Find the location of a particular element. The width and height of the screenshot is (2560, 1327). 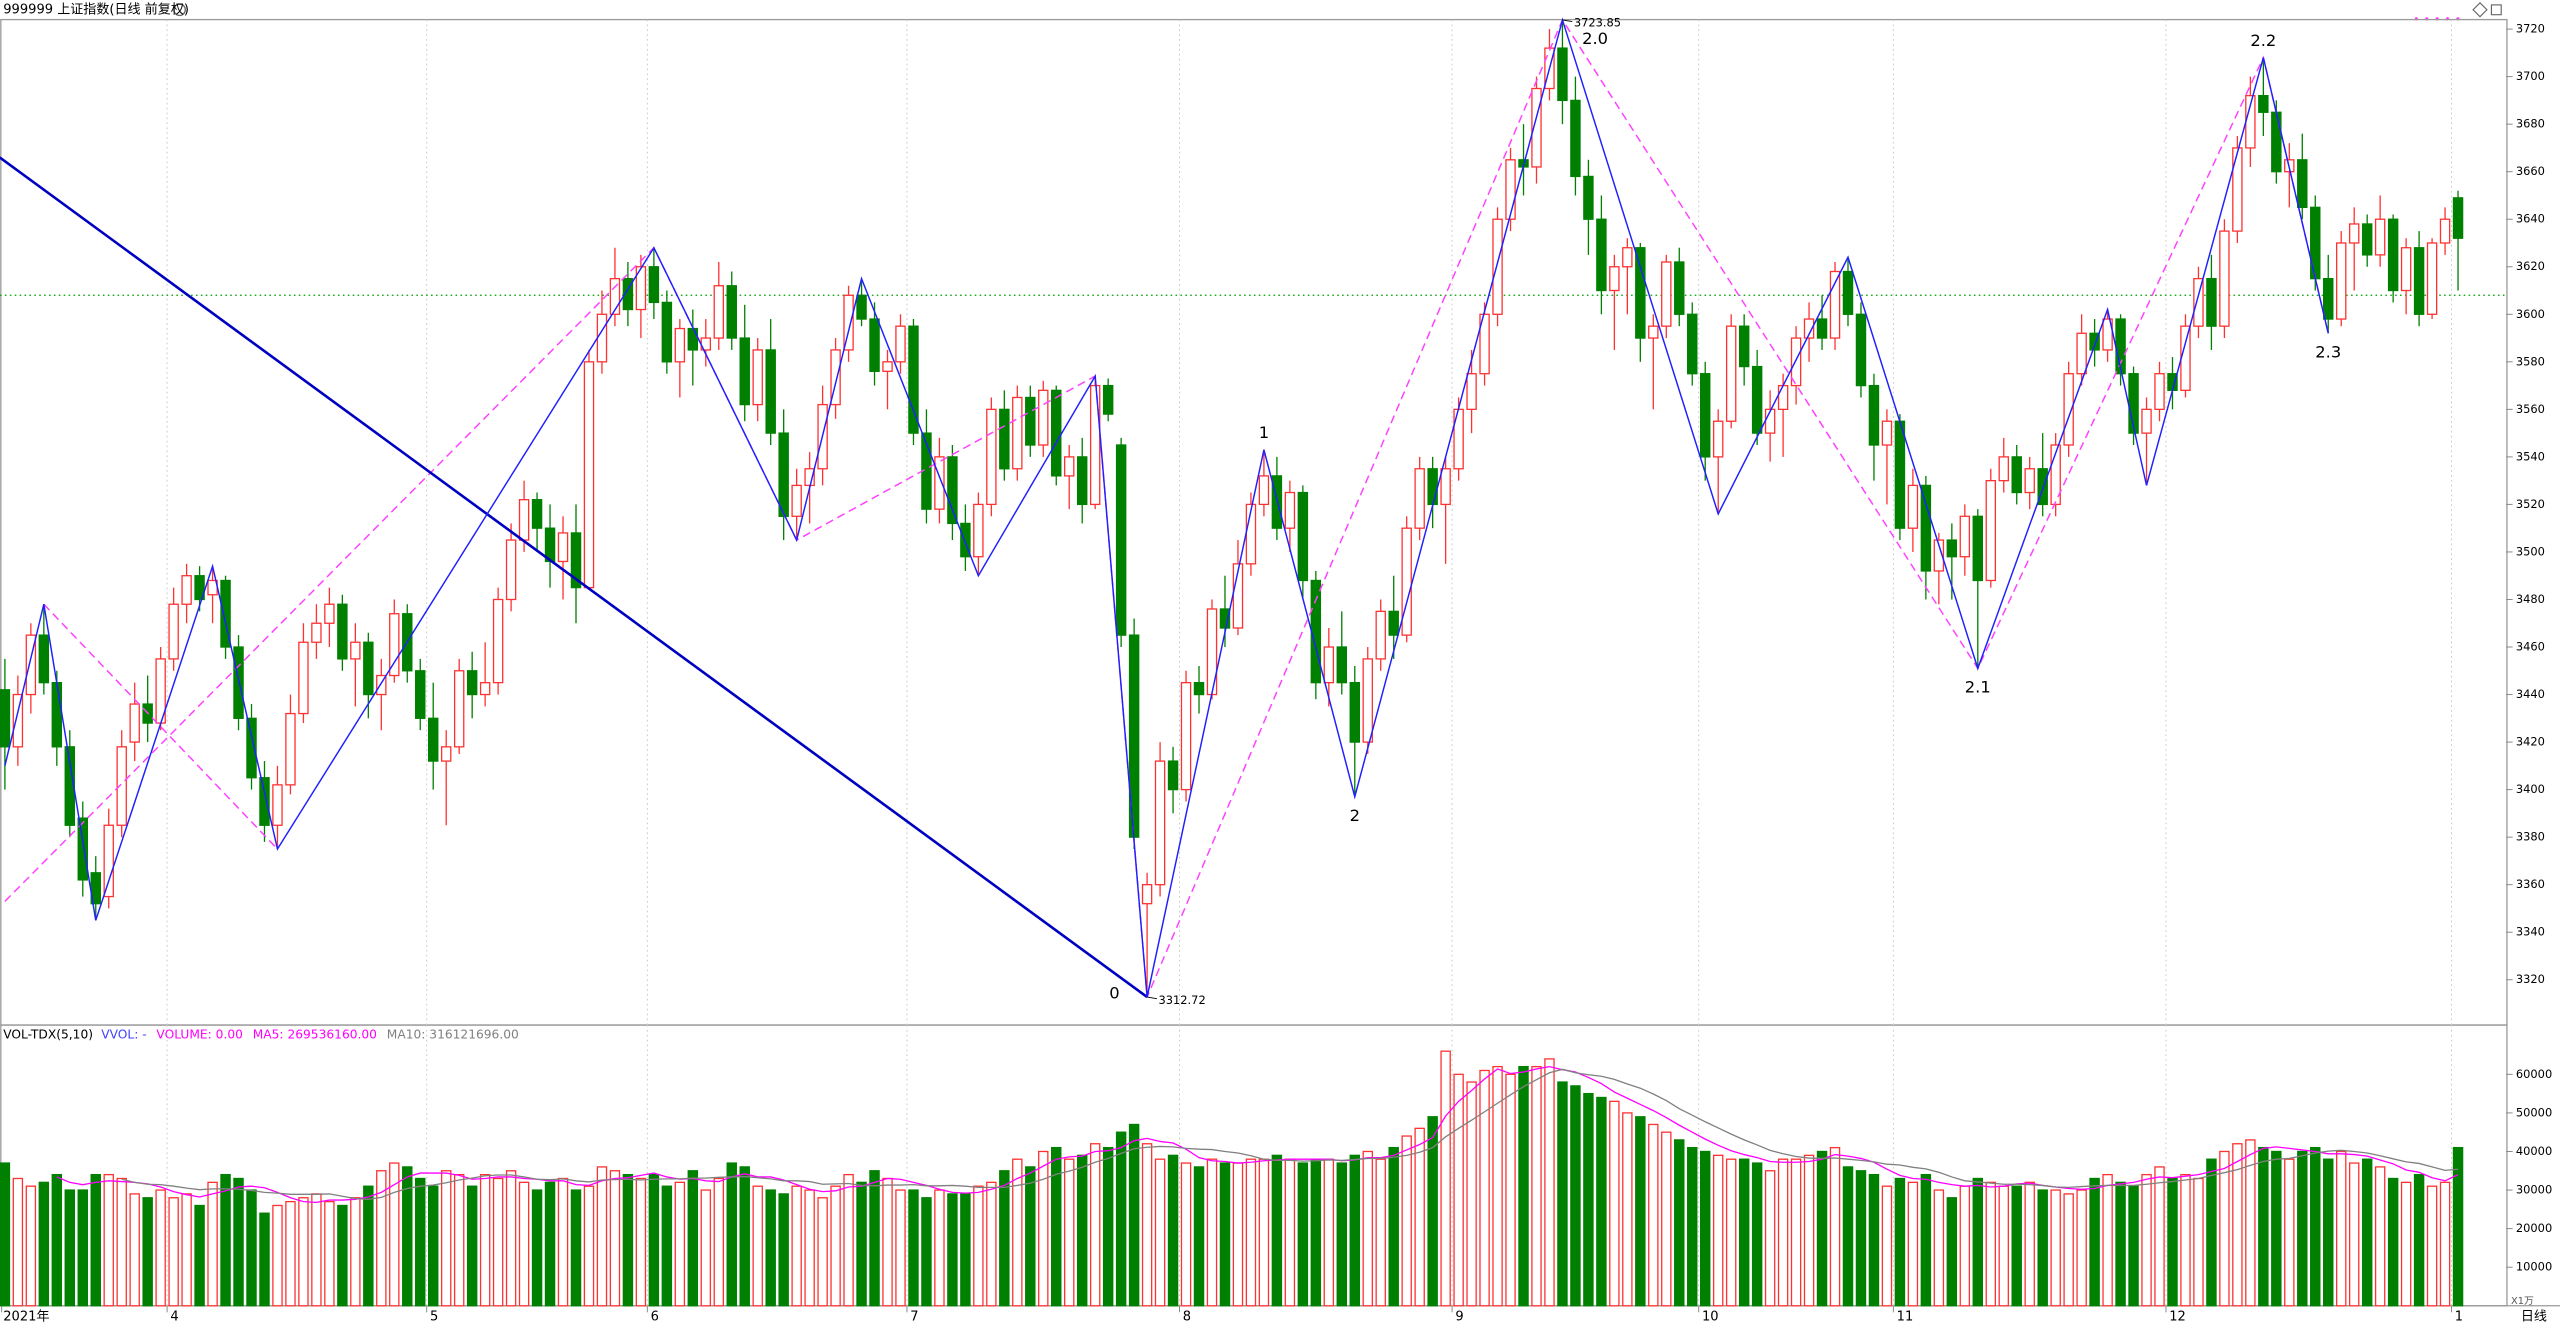

y-tick-label: 3320 is located at coordinates (2530, 979).